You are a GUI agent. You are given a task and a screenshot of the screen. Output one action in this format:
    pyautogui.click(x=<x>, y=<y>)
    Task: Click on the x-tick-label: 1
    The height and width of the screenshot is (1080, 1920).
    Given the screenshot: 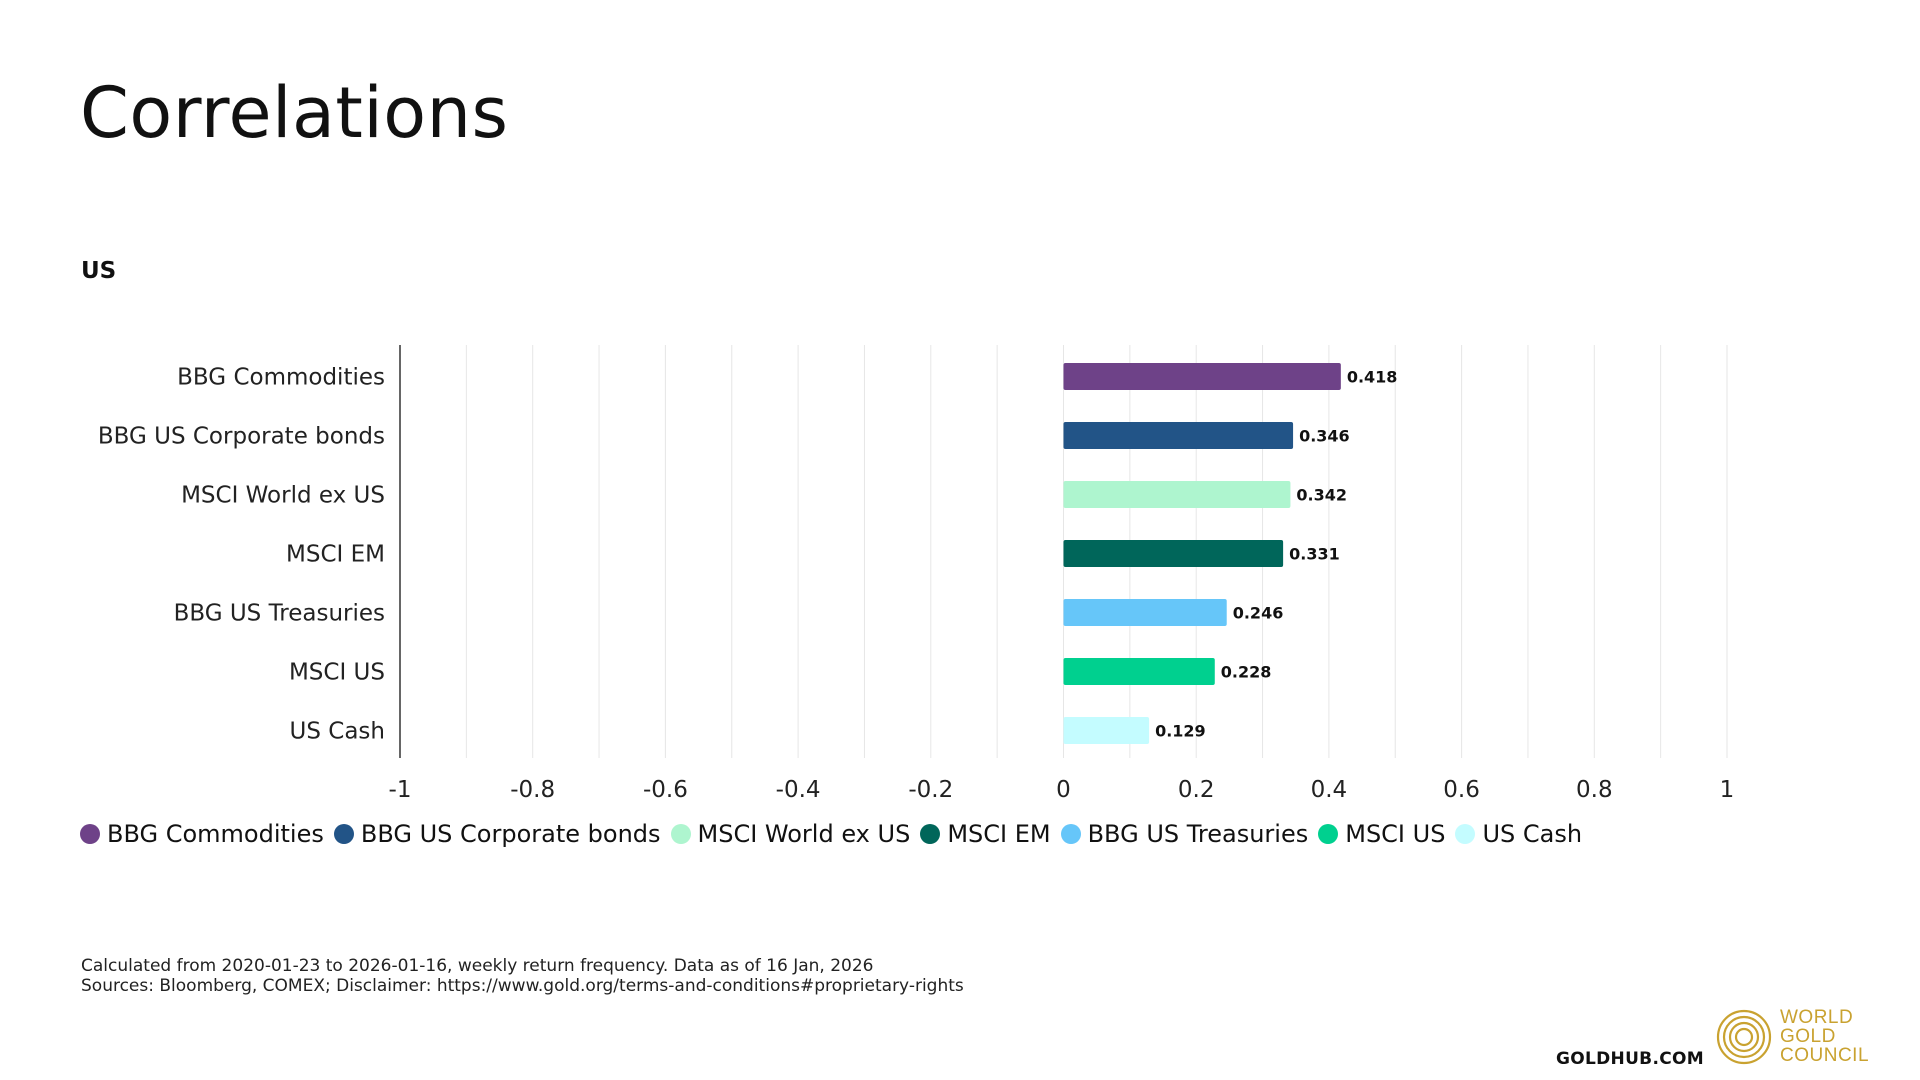 What is the action you would take?
    pyautogui.click(x=1727, y=788)
    